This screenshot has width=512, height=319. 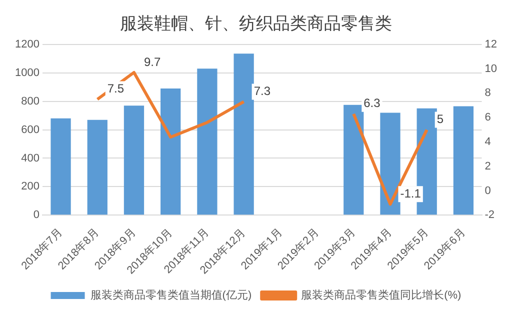 I want to click on data-label: -1.1, so click(x=411, y=193).